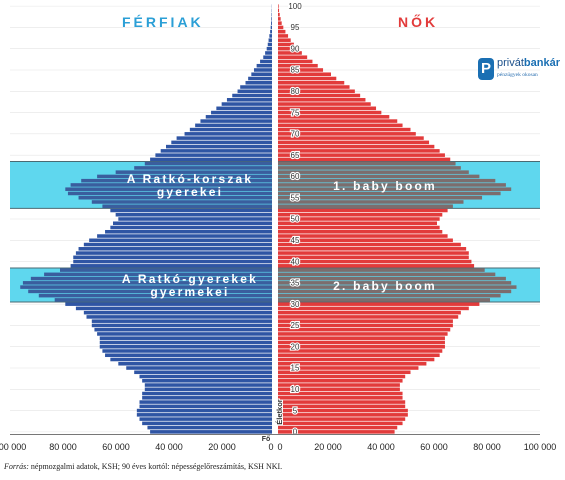 The image size is (565, 480). Describe the element at coordinates (163, 22) in the screenshot. I see `men-header: FÉRFIAK` at that location.